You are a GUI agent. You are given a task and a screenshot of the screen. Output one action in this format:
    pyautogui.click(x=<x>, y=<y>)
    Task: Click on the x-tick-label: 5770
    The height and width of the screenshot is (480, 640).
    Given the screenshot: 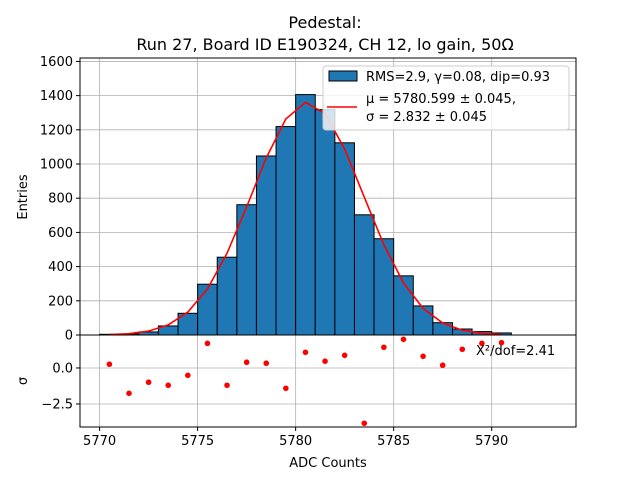 What is the action you would take?
    pyautogui.click(x=99, y=441)
    